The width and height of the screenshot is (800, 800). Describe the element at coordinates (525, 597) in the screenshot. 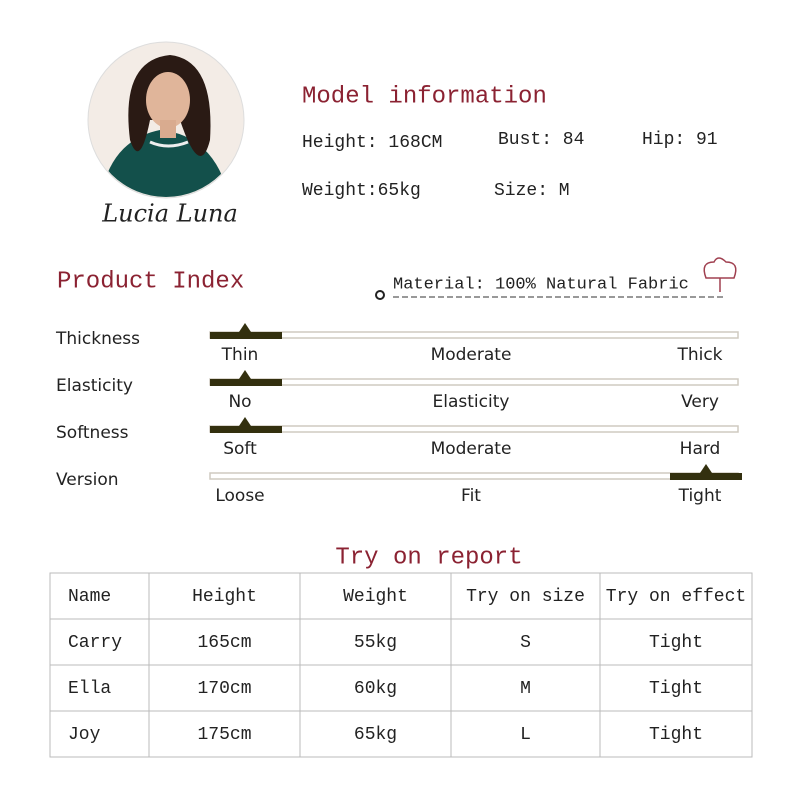

I see `table-header: Try on size` at that location.